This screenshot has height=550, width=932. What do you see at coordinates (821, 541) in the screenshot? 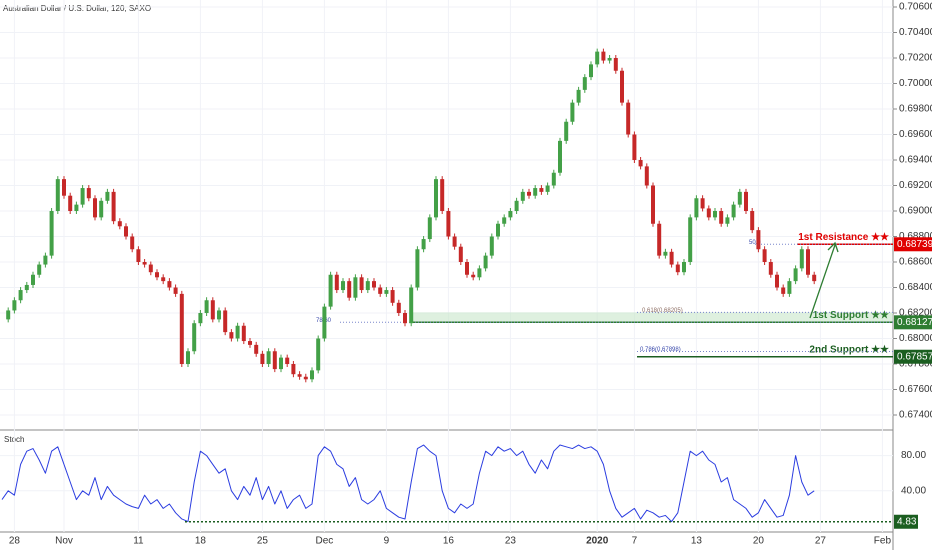
I see `x-tick-label: 27` at bounding box center [821, 541].